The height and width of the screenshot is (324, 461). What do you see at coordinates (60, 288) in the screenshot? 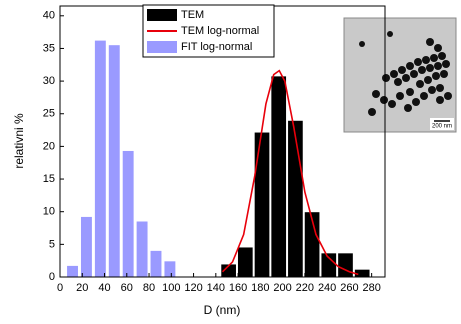
I see `x-tick-label: 0` at bounding box center [60, 288].